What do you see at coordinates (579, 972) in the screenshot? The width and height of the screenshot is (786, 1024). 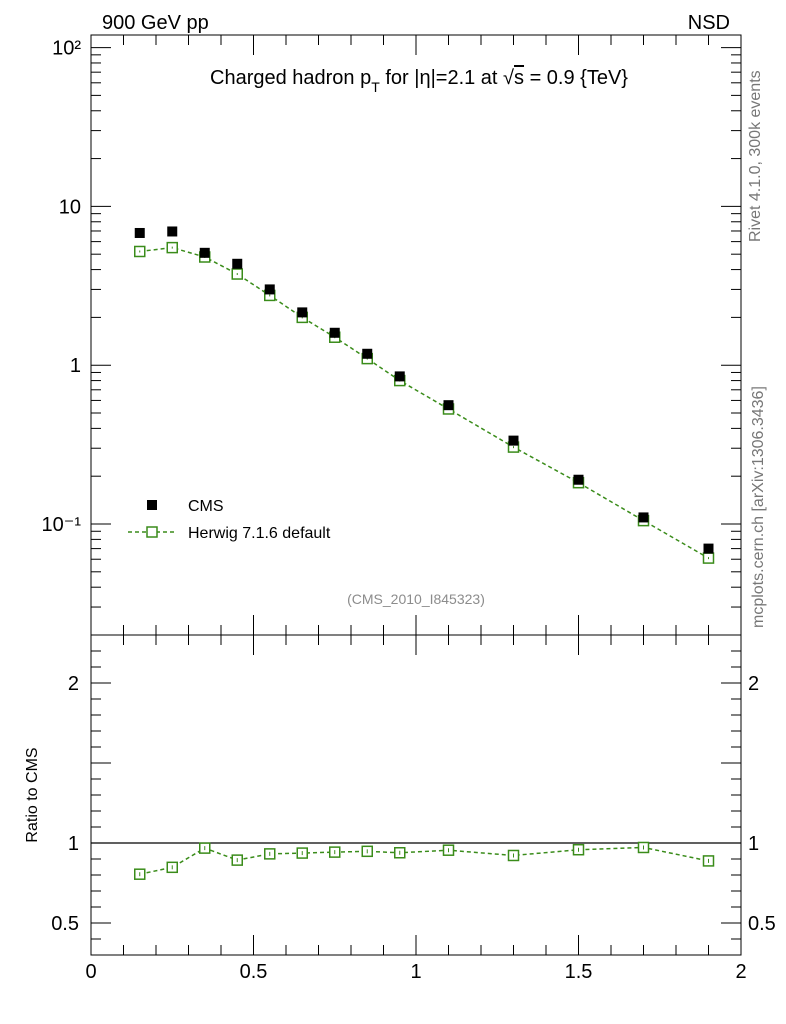 I see `x-tick-label: 1.5` at bounding box center [579, 972].